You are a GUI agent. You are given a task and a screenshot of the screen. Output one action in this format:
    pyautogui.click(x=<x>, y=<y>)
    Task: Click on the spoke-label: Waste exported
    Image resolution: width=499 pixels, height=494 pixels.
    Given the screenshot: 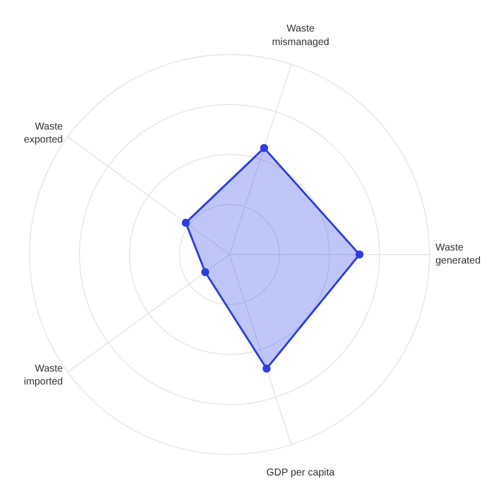 What is the action you would take?
    pyautogui.click(x=44, y=133)
    